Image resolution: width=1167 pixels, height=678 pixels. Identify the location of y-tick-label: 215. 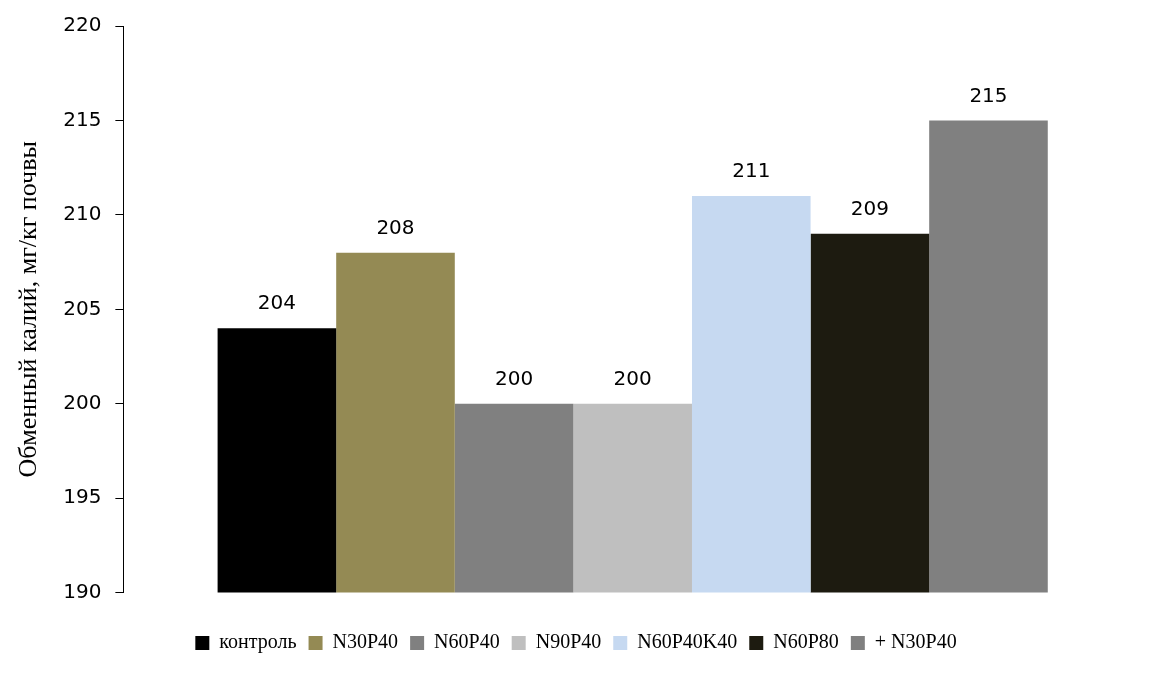
(82, 118).